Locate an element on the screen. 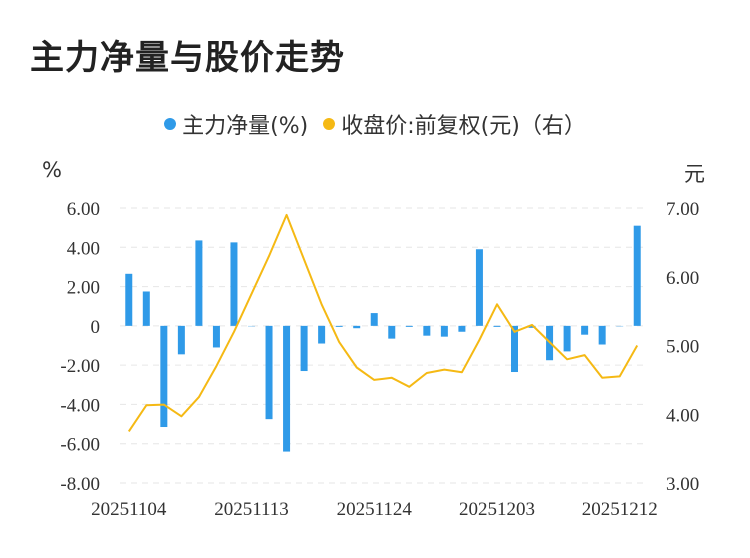 The width and height of the screenshot is (750, 558). left-axis-ticks: 6.00 4.00 2.00 0 -2.00 -4.00 -6.00 -8.00 is located at coordinates (80, 347).